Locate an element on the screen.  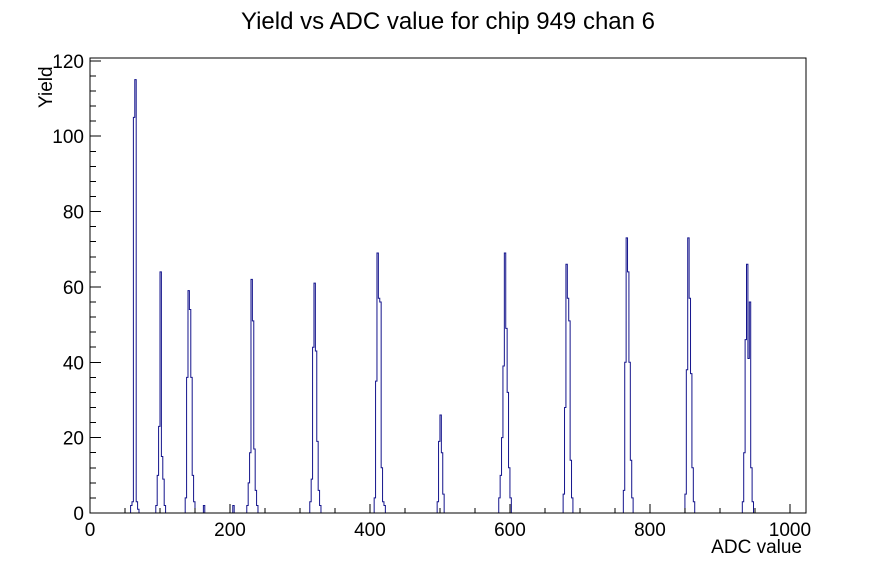
x-tick-label: 800 is located at coordinates (650, 530).